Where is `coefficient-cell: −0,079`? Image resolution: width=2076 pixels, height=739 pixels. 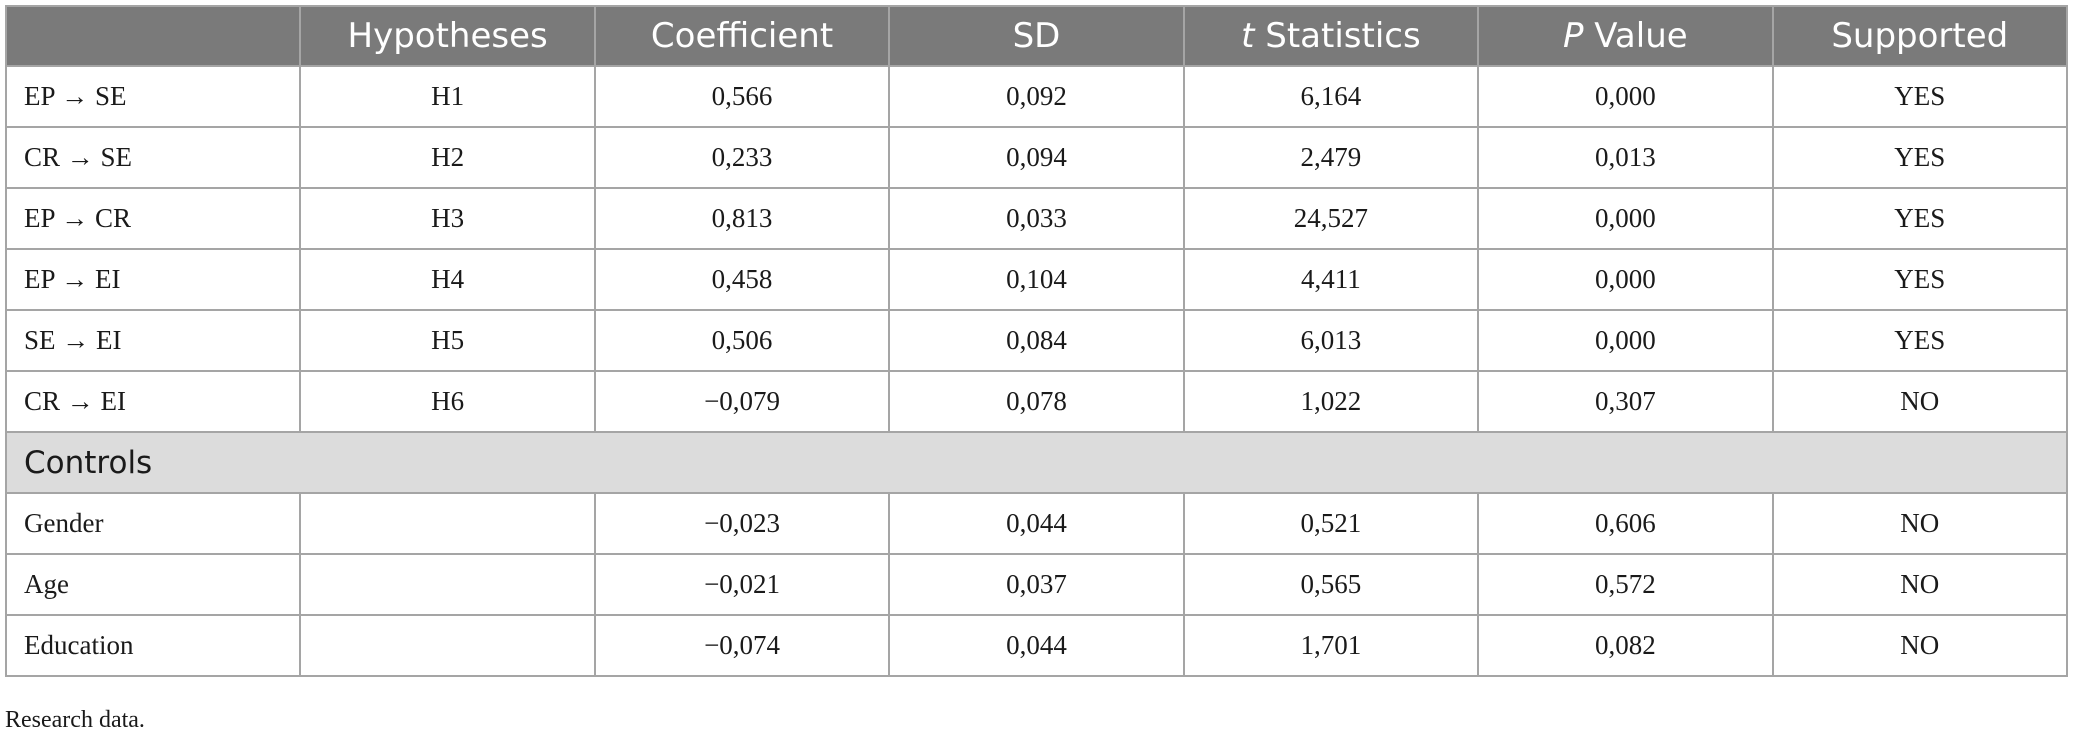 coefficient-cell: −0,079 is located at coordinates (742, 401).